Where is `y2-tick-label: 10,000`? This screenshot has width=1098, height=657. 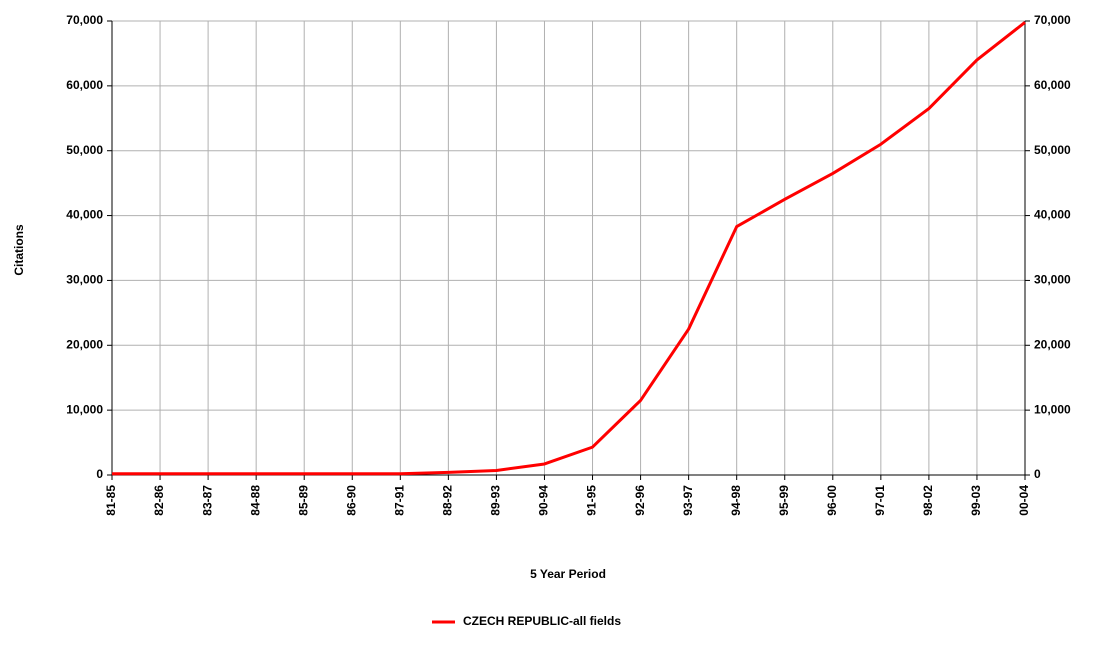 y2-tick-label: 10,000 is located at coordinates (1052, 409).